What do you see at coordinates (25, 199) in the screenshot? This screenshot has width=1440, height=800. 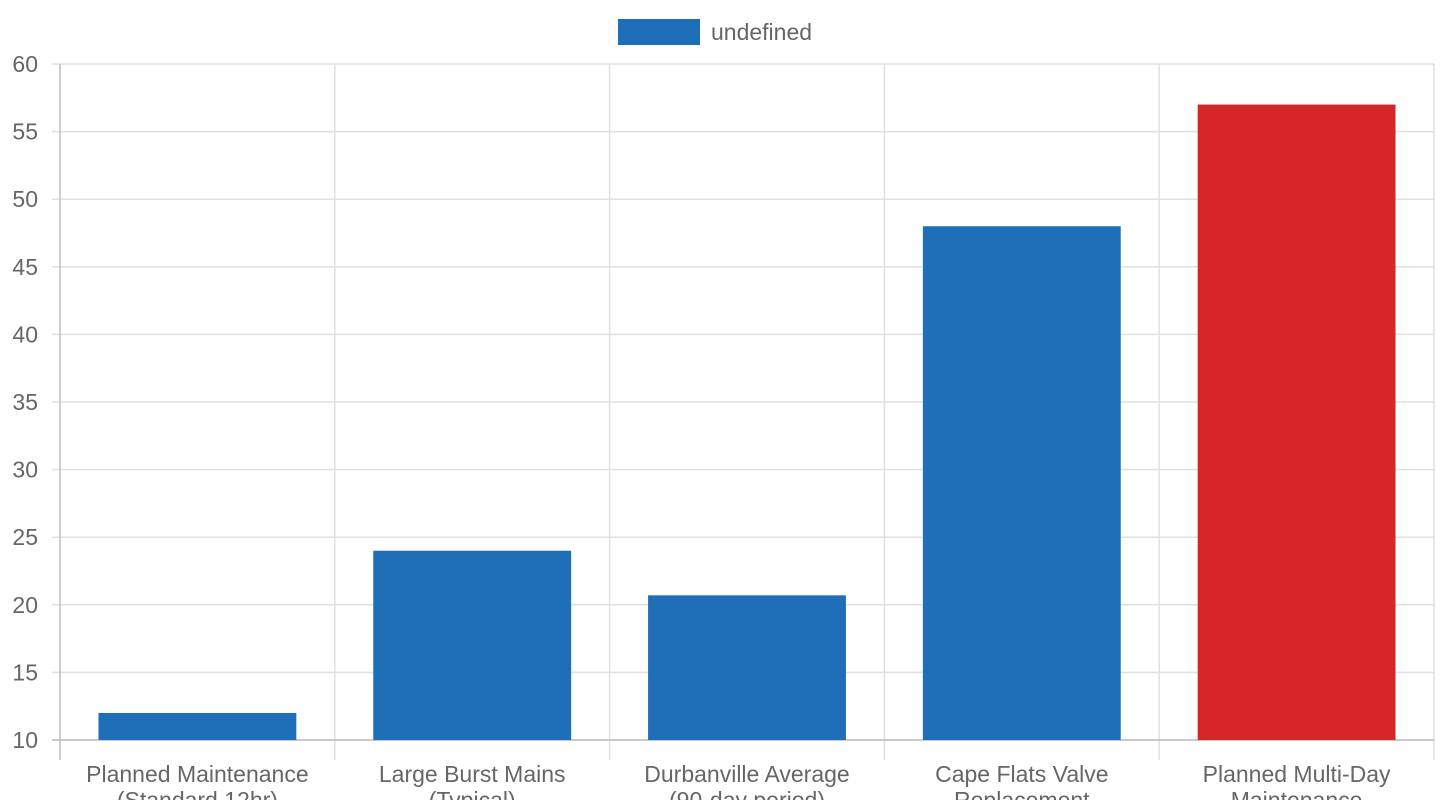 I see `y-tick-label: 50` at bounding box center [25, 199].